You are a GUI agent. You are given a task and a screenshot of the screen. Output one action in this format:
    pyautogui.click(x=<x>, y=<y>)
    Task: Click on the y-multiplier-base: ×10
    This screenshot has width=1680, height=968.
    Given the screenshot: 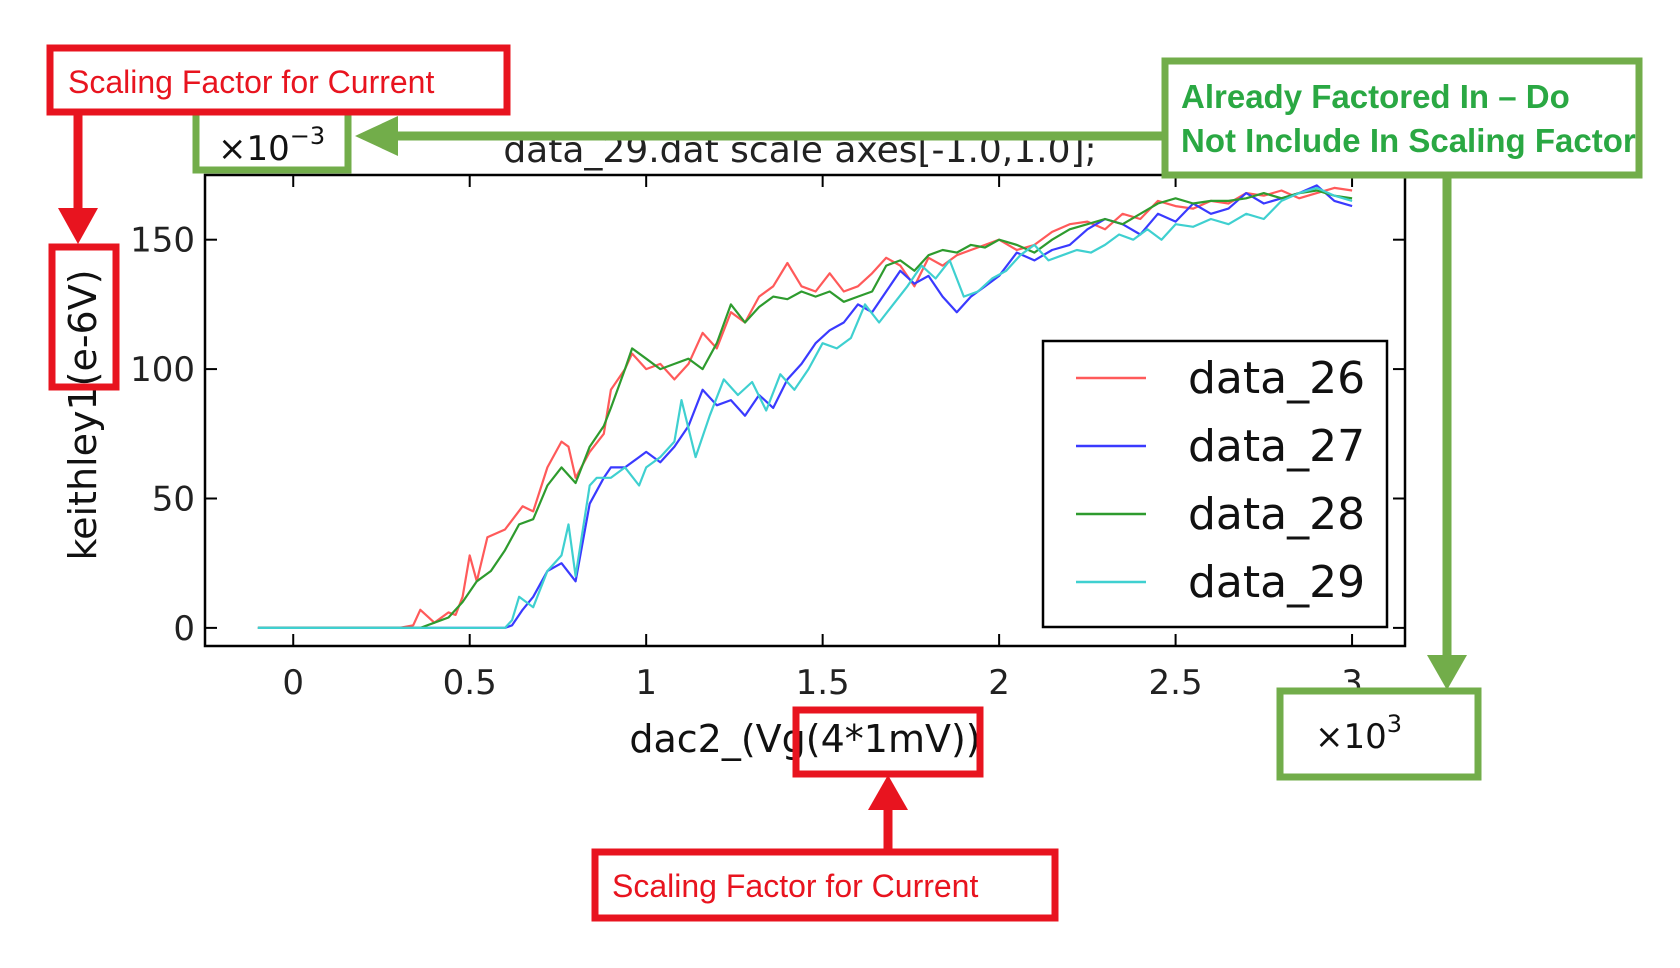 What is the action you would take?
    pyautogui.click(x=254, y=149)
    